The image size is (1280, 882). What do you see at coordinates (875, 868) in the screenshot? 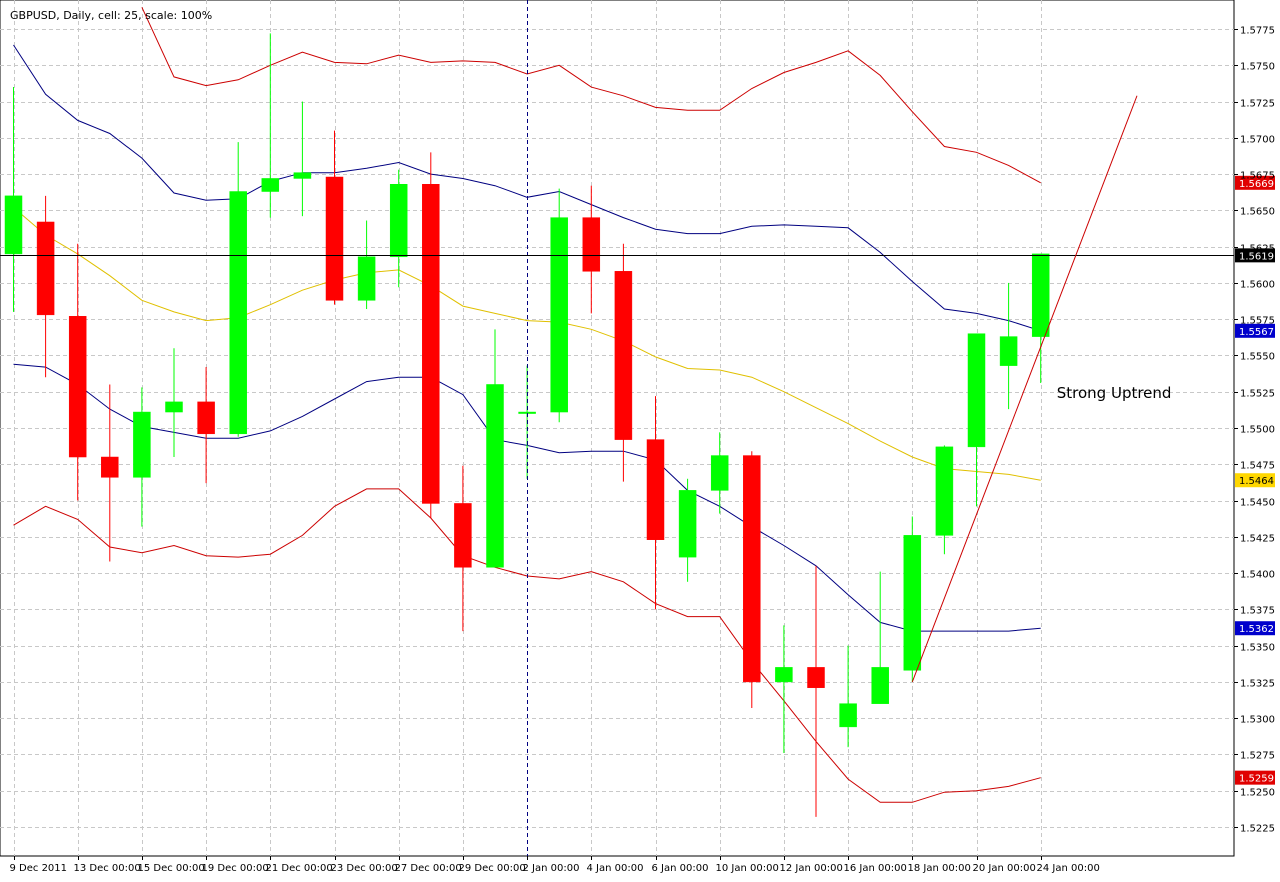
I see `x-tick-label: 16 Jan 00:00` at bounding box center [875, 868].